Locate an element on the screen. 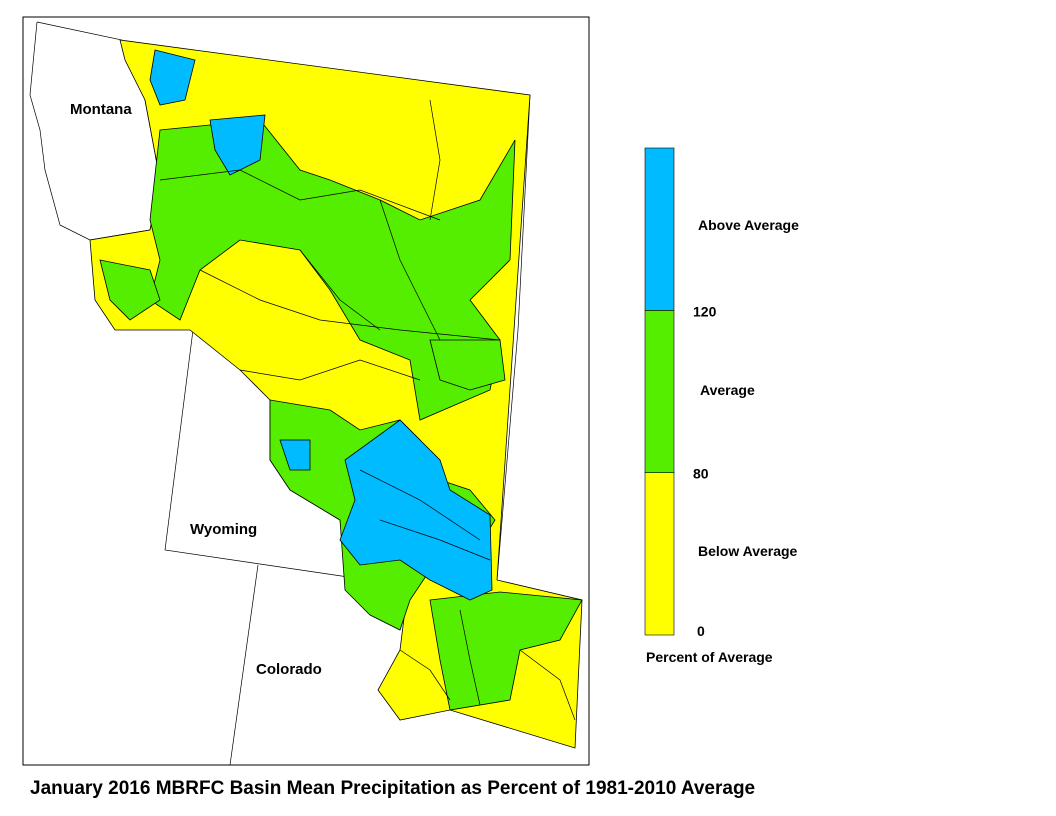 The width and height of the screenshot is (1056, 816). state-label: Colorado is located at coordinates (289, 669).